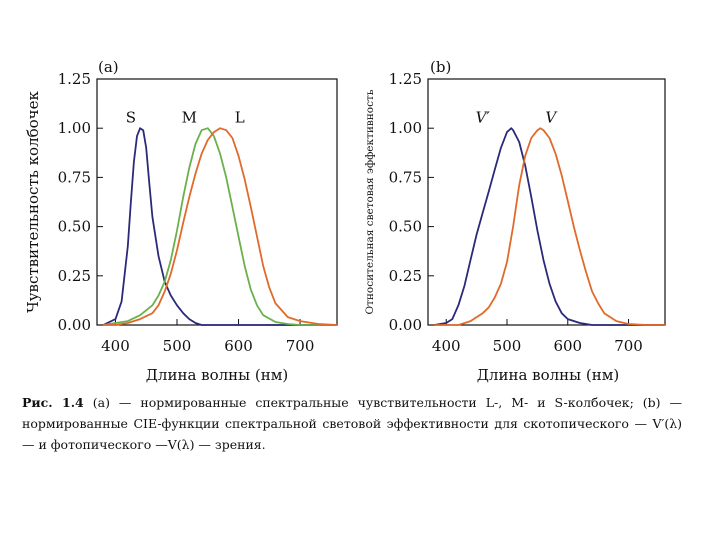 The image size is (720, 540). Describe the element at coordinates (405, 227) in the screenshot. I see `y-tick-label-b: 0.50` at that location.